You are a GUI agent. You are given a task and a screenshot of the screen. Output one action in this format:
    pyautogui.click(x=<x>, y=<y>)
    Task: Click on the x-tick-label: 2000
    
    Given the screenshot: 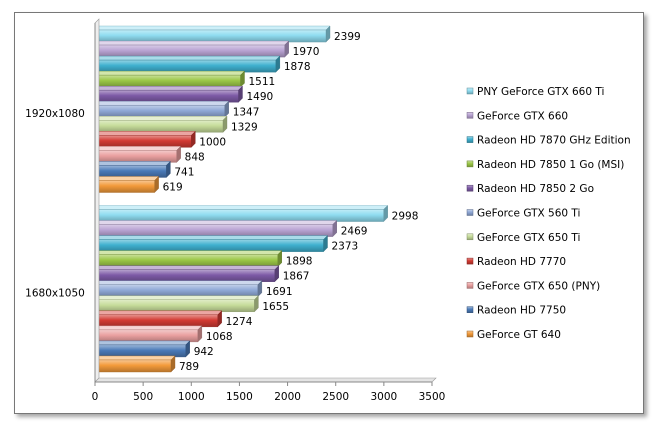 What is the action you would take?
    pyautogui.click(x=287, y=397)
    